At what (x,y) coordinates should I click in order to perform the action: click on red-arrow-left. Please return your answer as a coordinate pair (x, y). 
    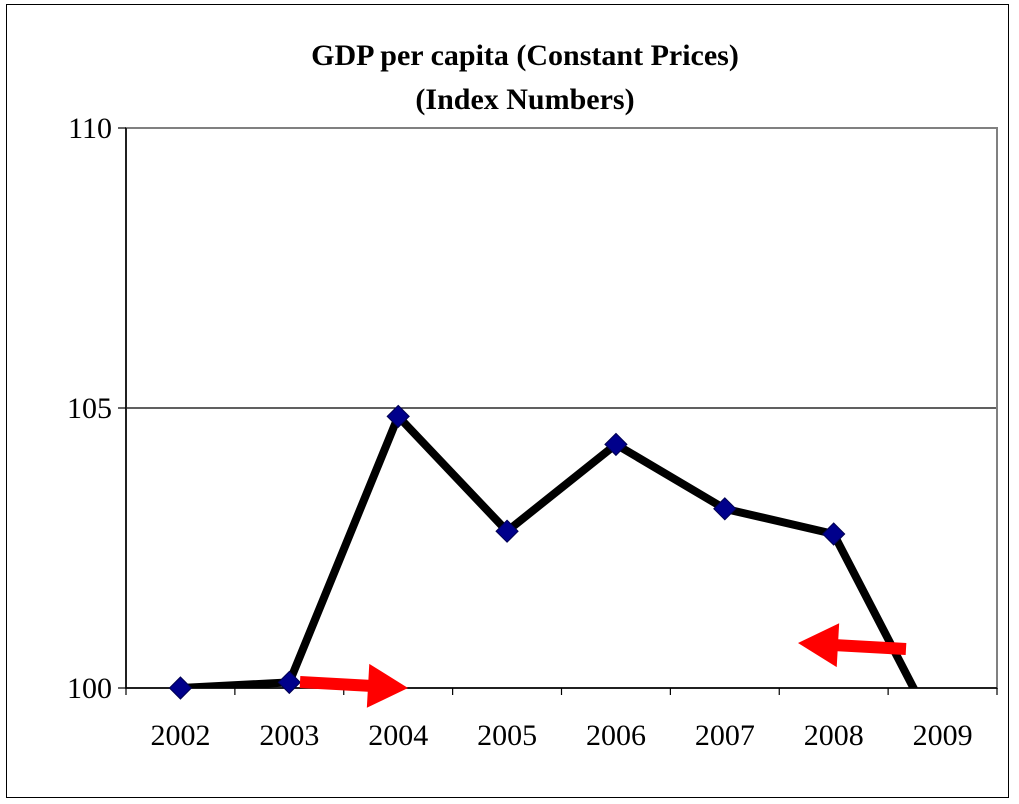
    Looking at the image, I should click on (852, 645).